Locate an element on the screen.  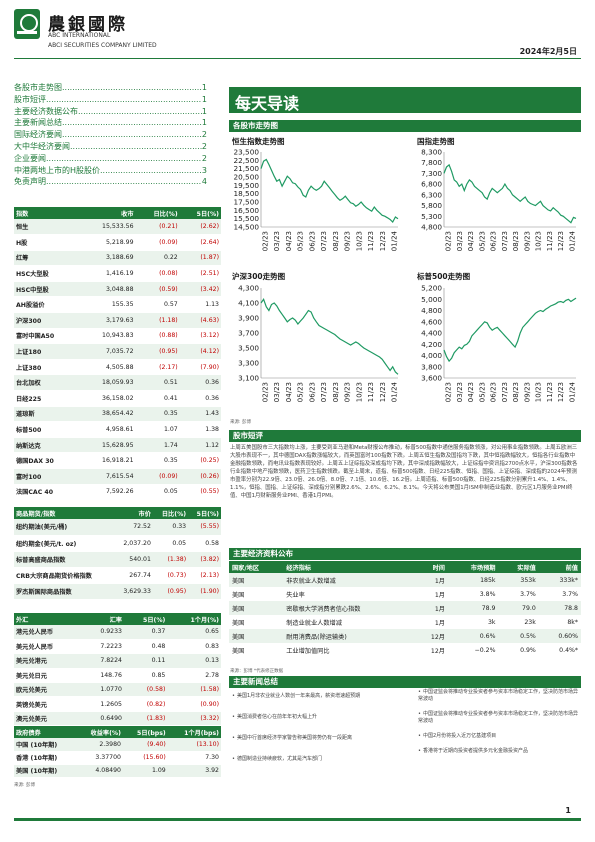
econ-header-cell: 经济指标 is located at coordinates (349, 567).